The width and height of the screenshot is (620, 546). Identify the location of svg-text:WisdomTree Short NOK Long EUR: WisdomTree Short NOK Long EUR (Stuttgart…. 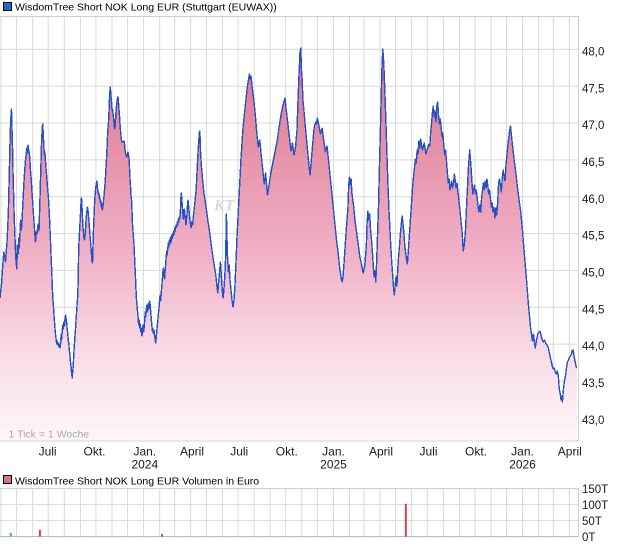
(146, 7).